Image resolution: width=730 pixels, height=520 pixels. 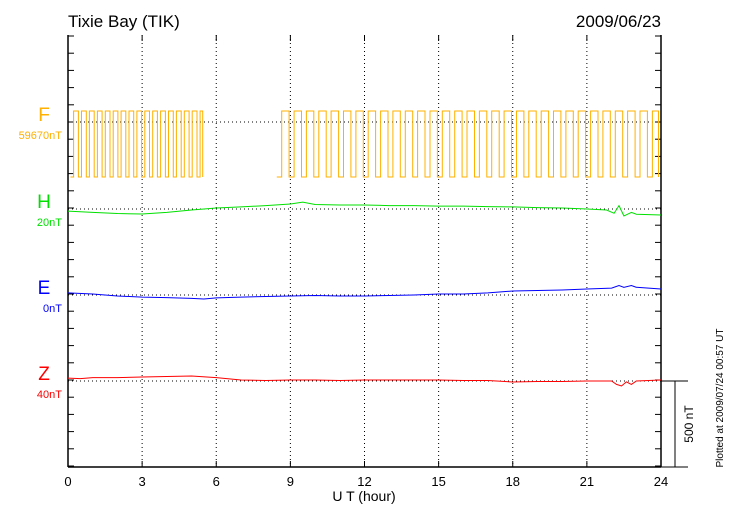 I want to click on x-axis-label: U T (hour), so click(x=363, y=496).